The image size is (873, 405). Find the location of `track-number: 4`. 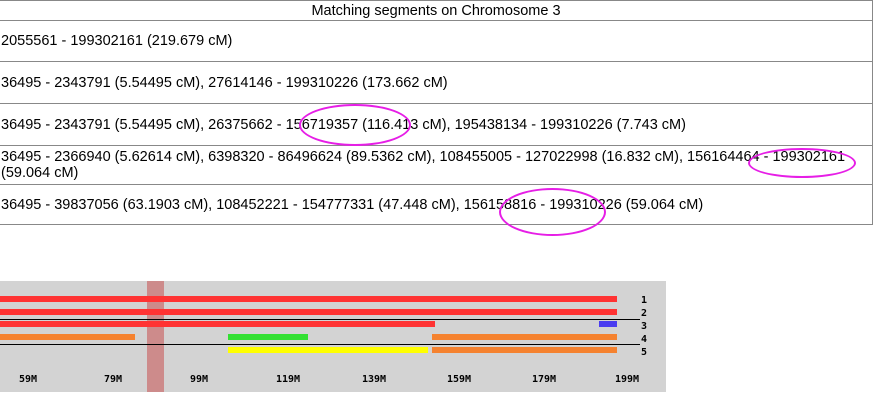

track-number: 4 is located at coordinates (644, 339).